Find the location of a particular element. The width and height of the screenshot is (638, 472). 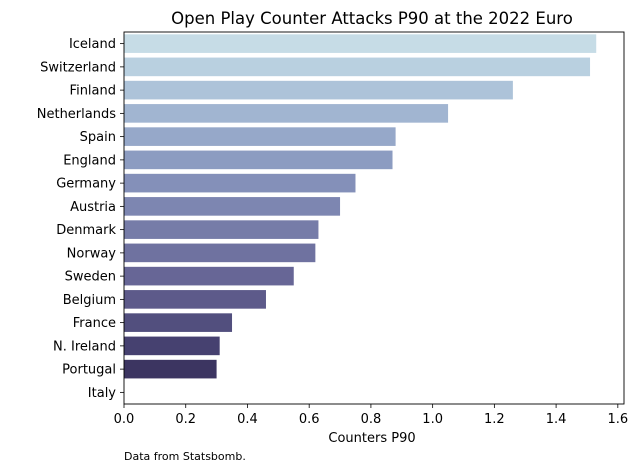

y-tick-label: Sweden is located at coordinates (90, 277).